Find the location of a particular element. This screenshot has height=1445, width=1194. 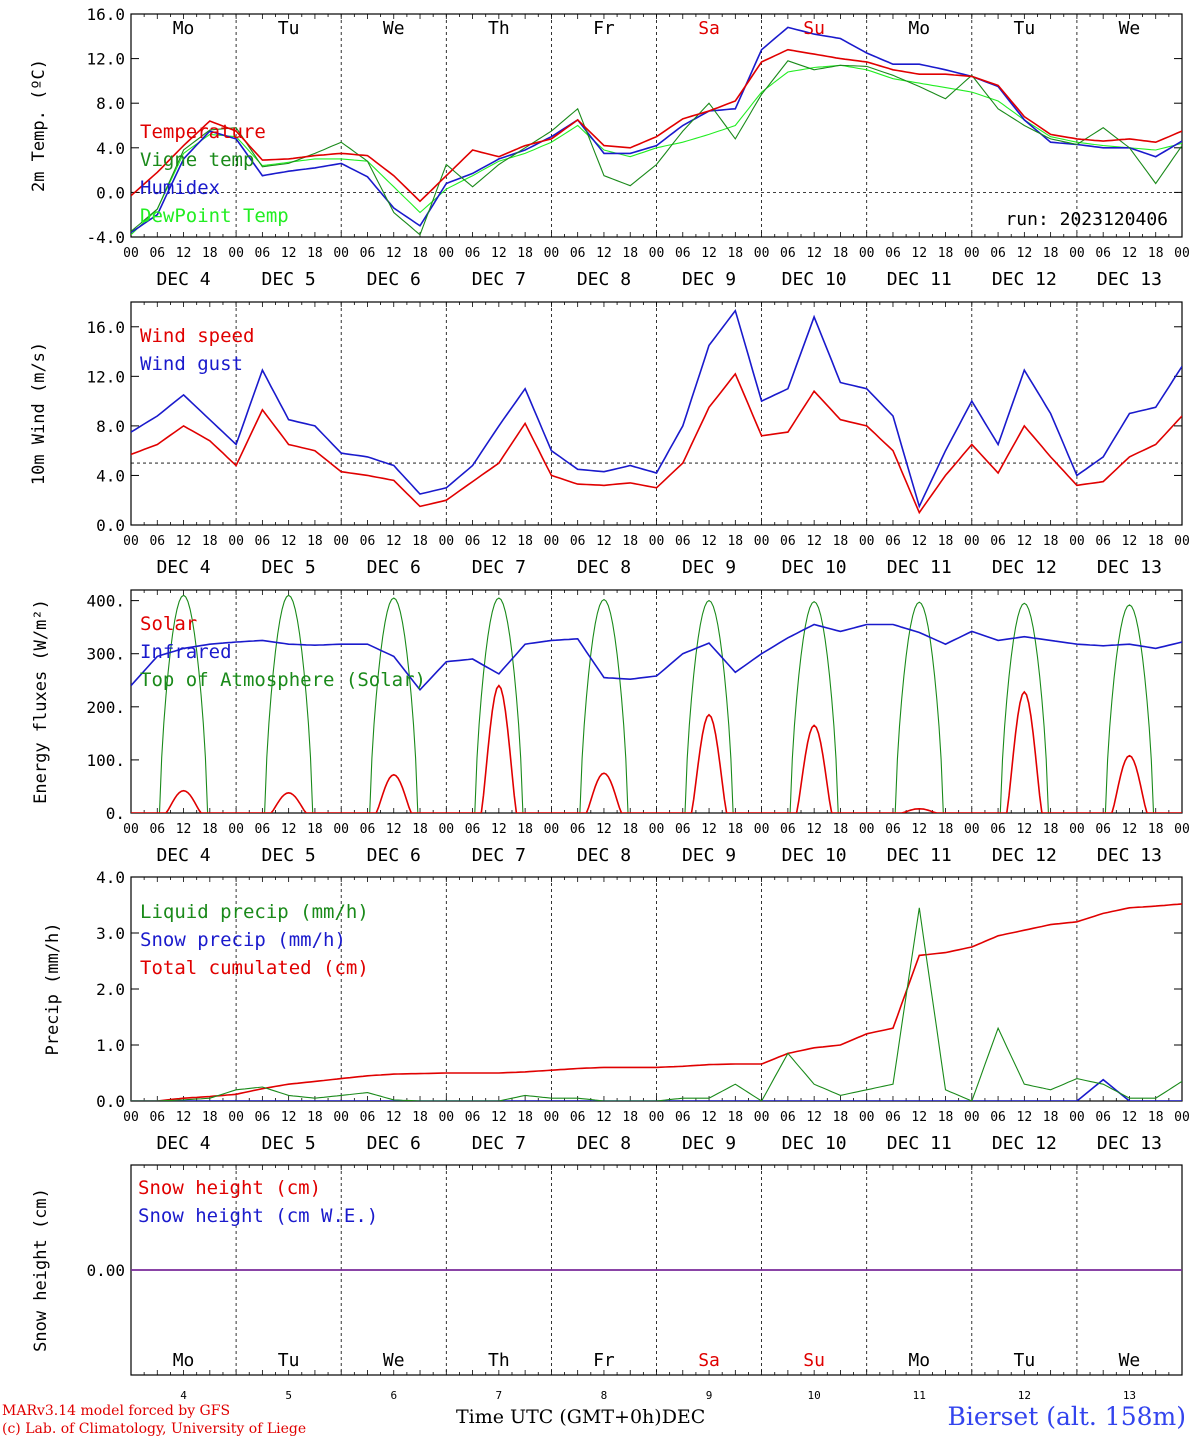

legend-entry: Wind gust is located at coordinates (191, 364).